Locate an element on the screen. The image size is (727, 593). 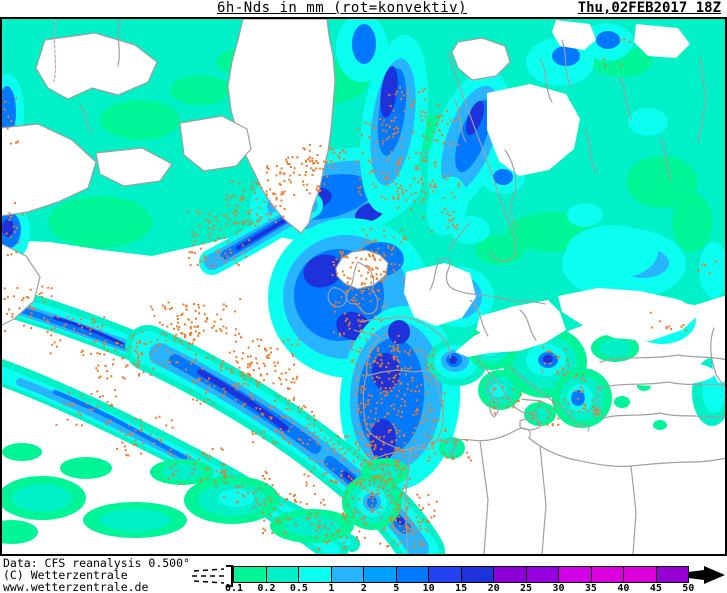
legend-tick-label: 45 is located at coordinates (655, 588).